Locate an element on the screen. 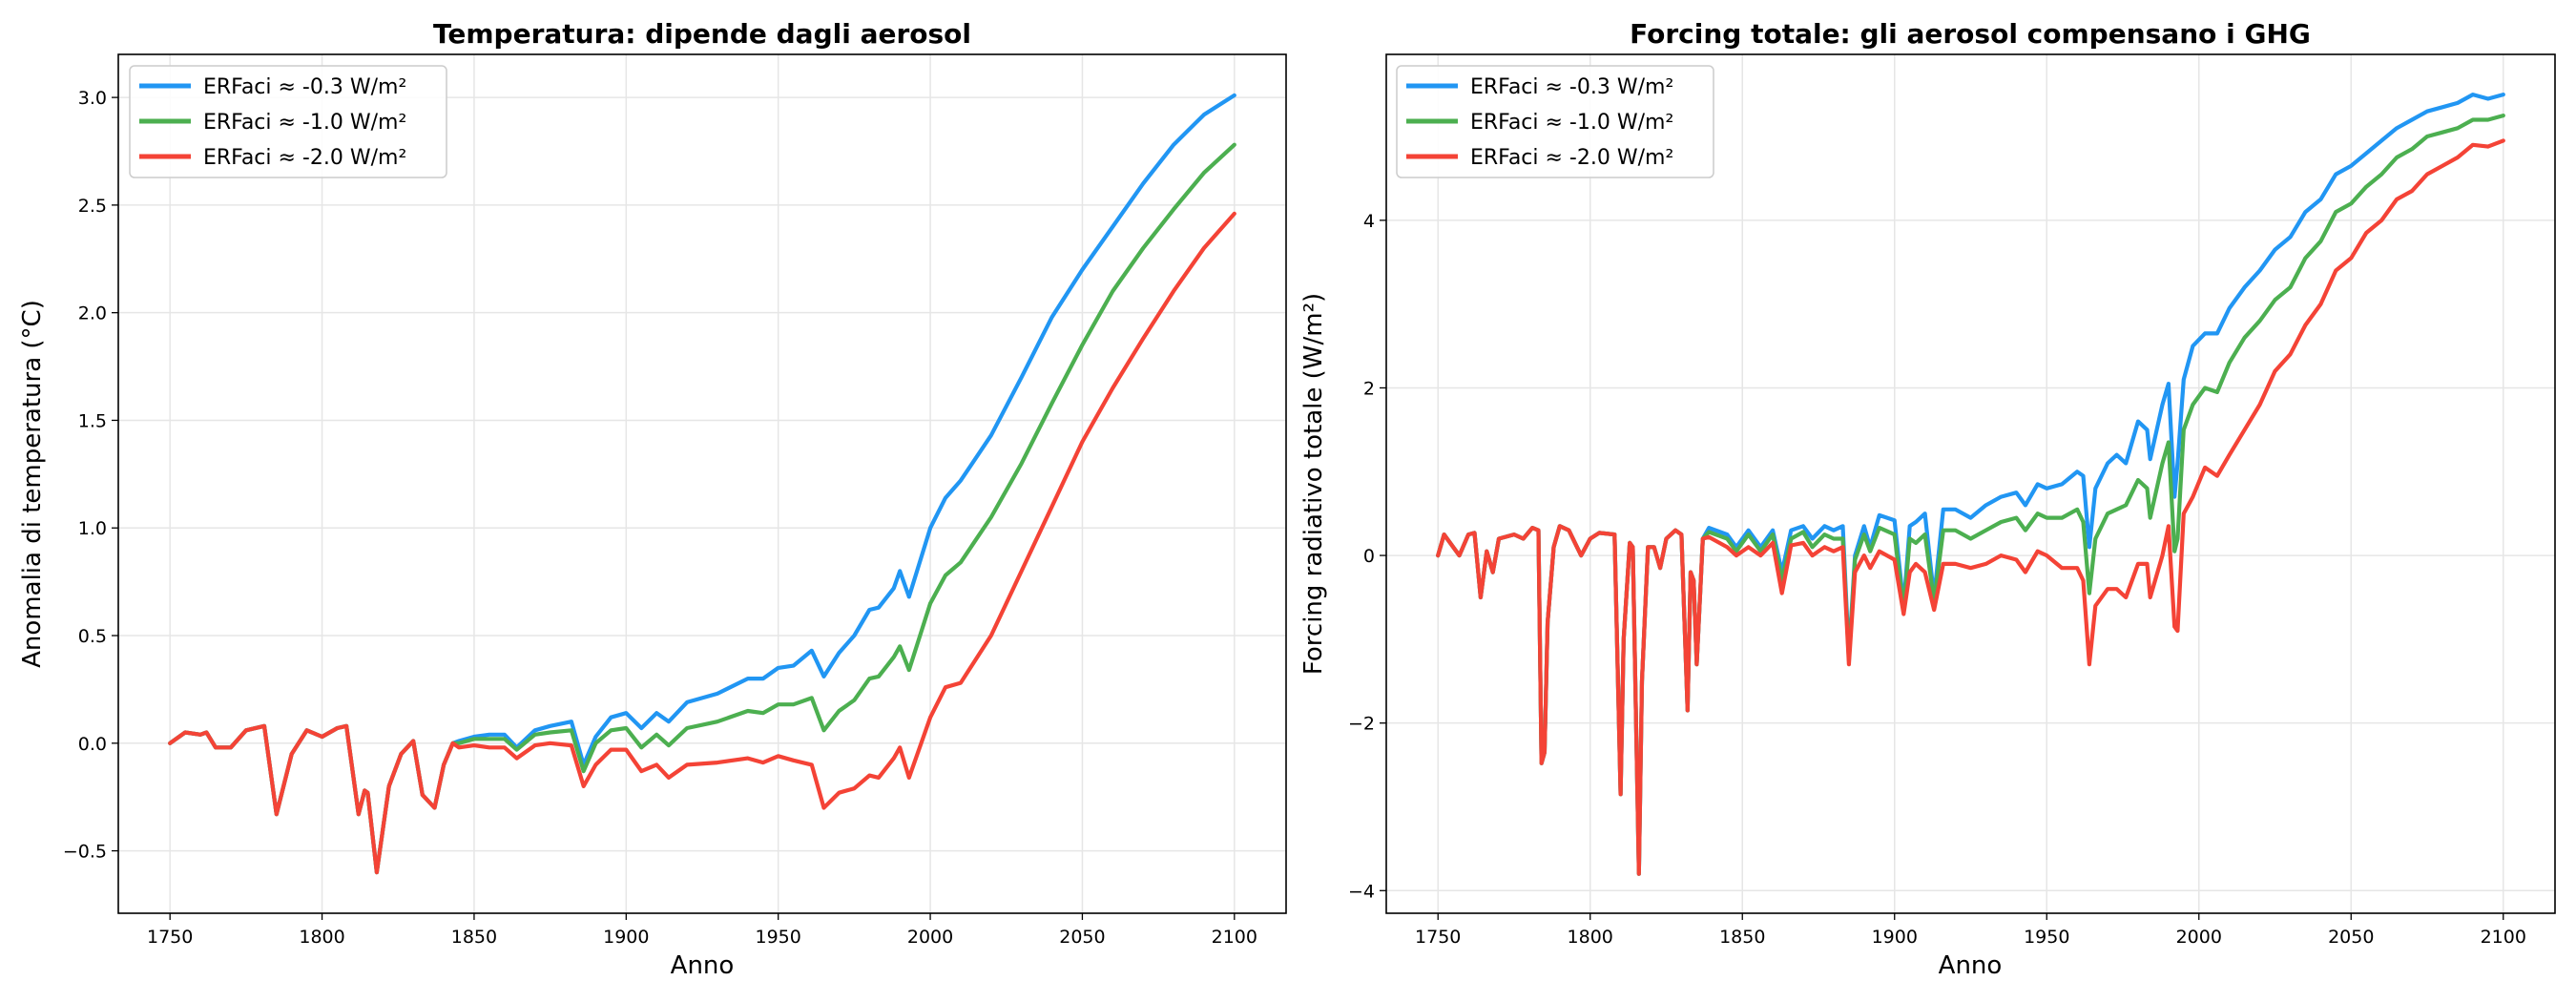  y-tick-label: 0.0 is located at coordinates (92, 744).